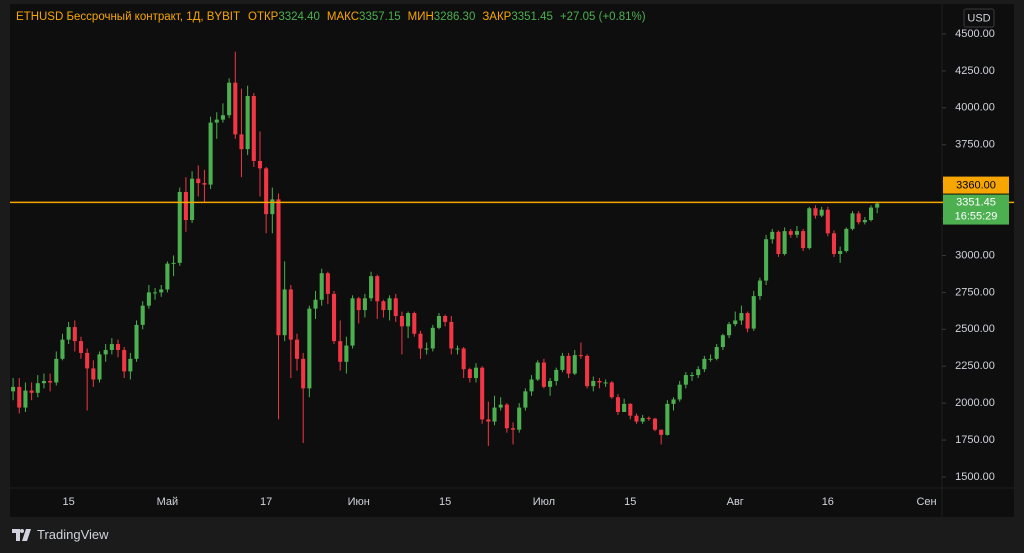  I want to click on ohlc-value: 3286.30, so click(454, 17).